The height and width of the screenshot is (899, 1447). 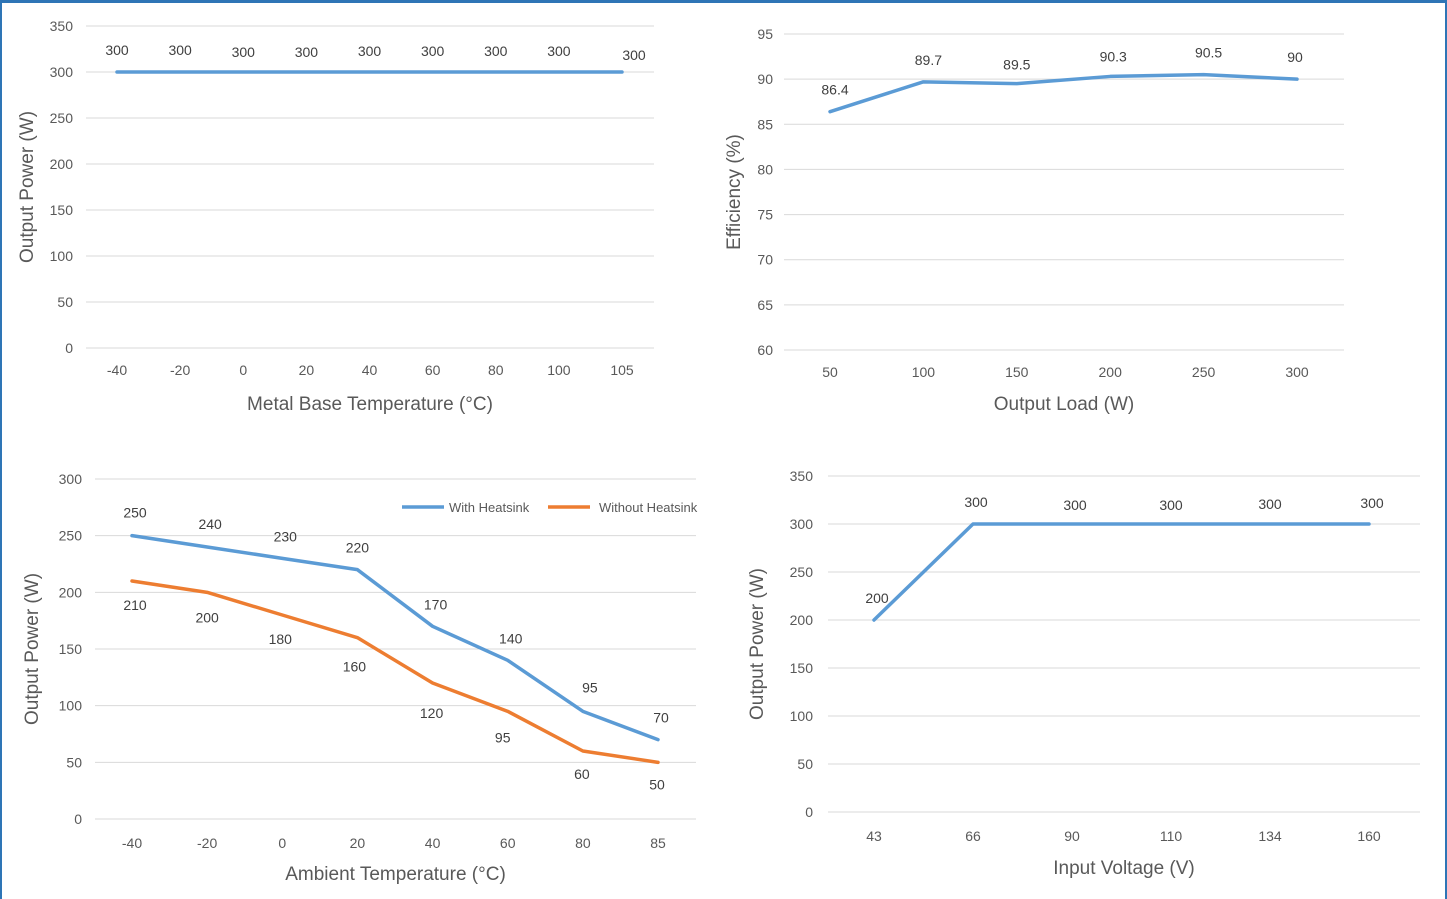 What do you see at coordinates (765, 79) in the screenshot?
I see `y-tick-label: 90` at bounding box center [765, 79].